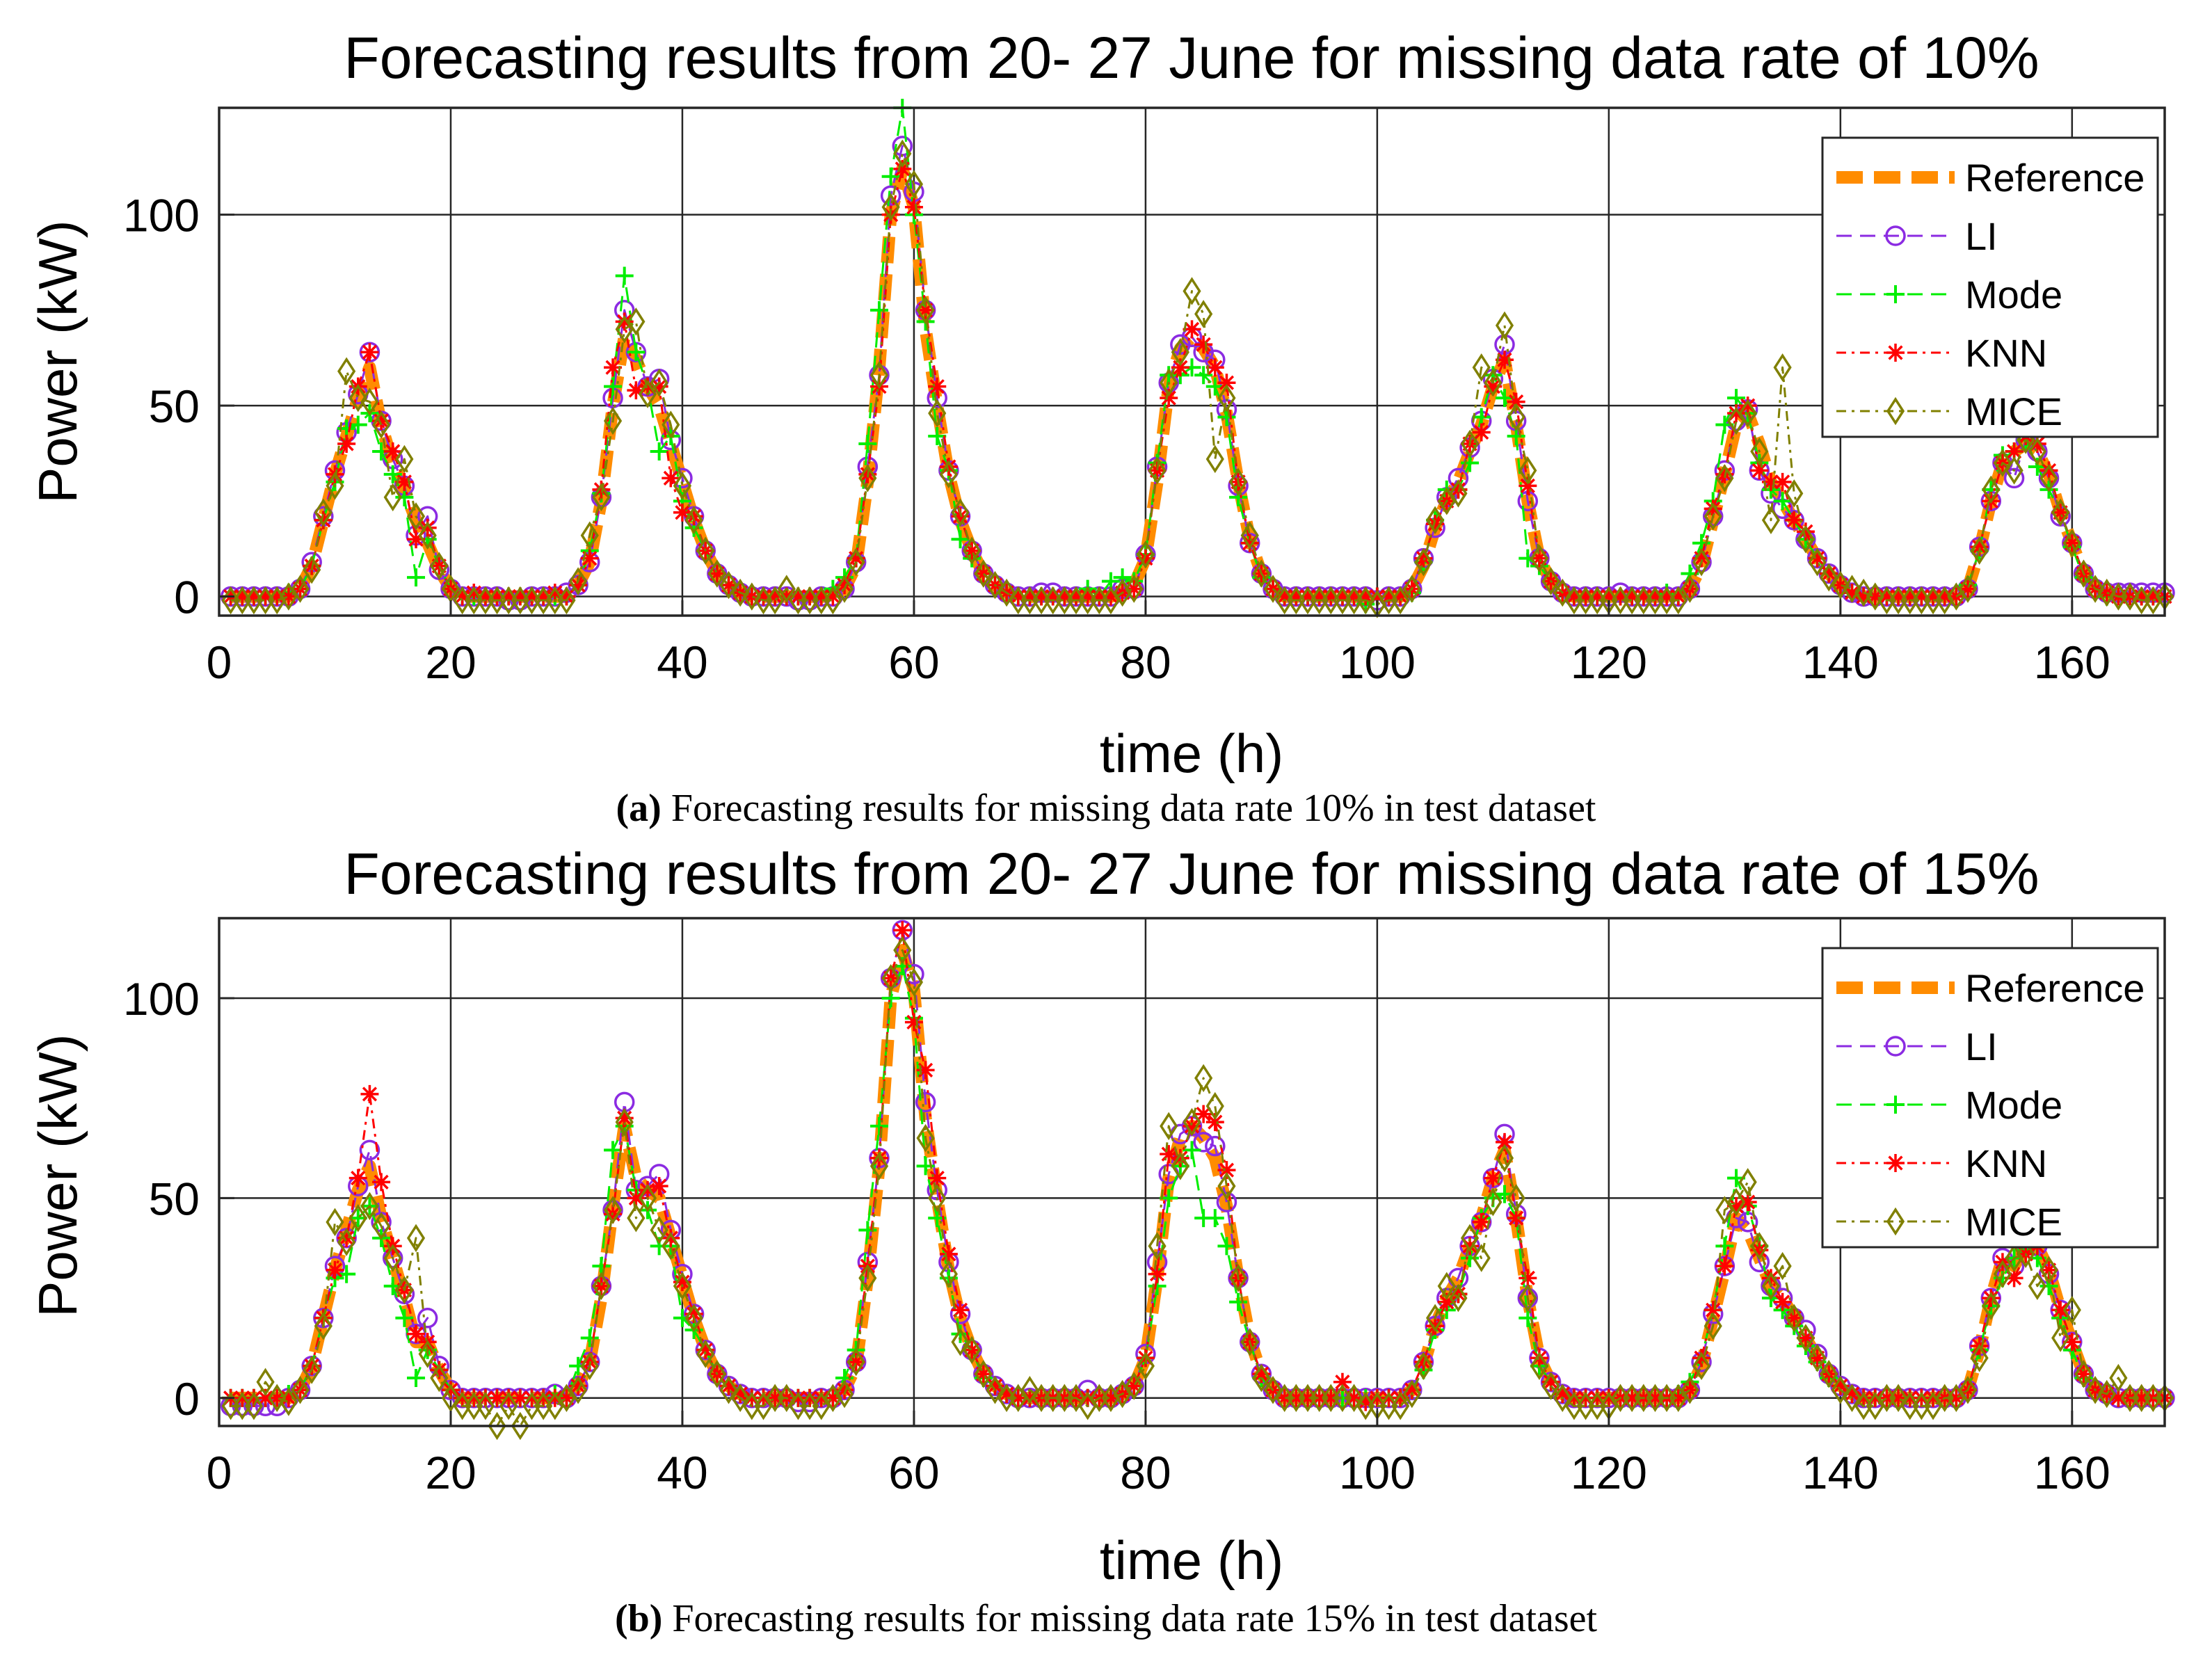  I want to click on legend-label-reference: Reference, so click(2055, 988).